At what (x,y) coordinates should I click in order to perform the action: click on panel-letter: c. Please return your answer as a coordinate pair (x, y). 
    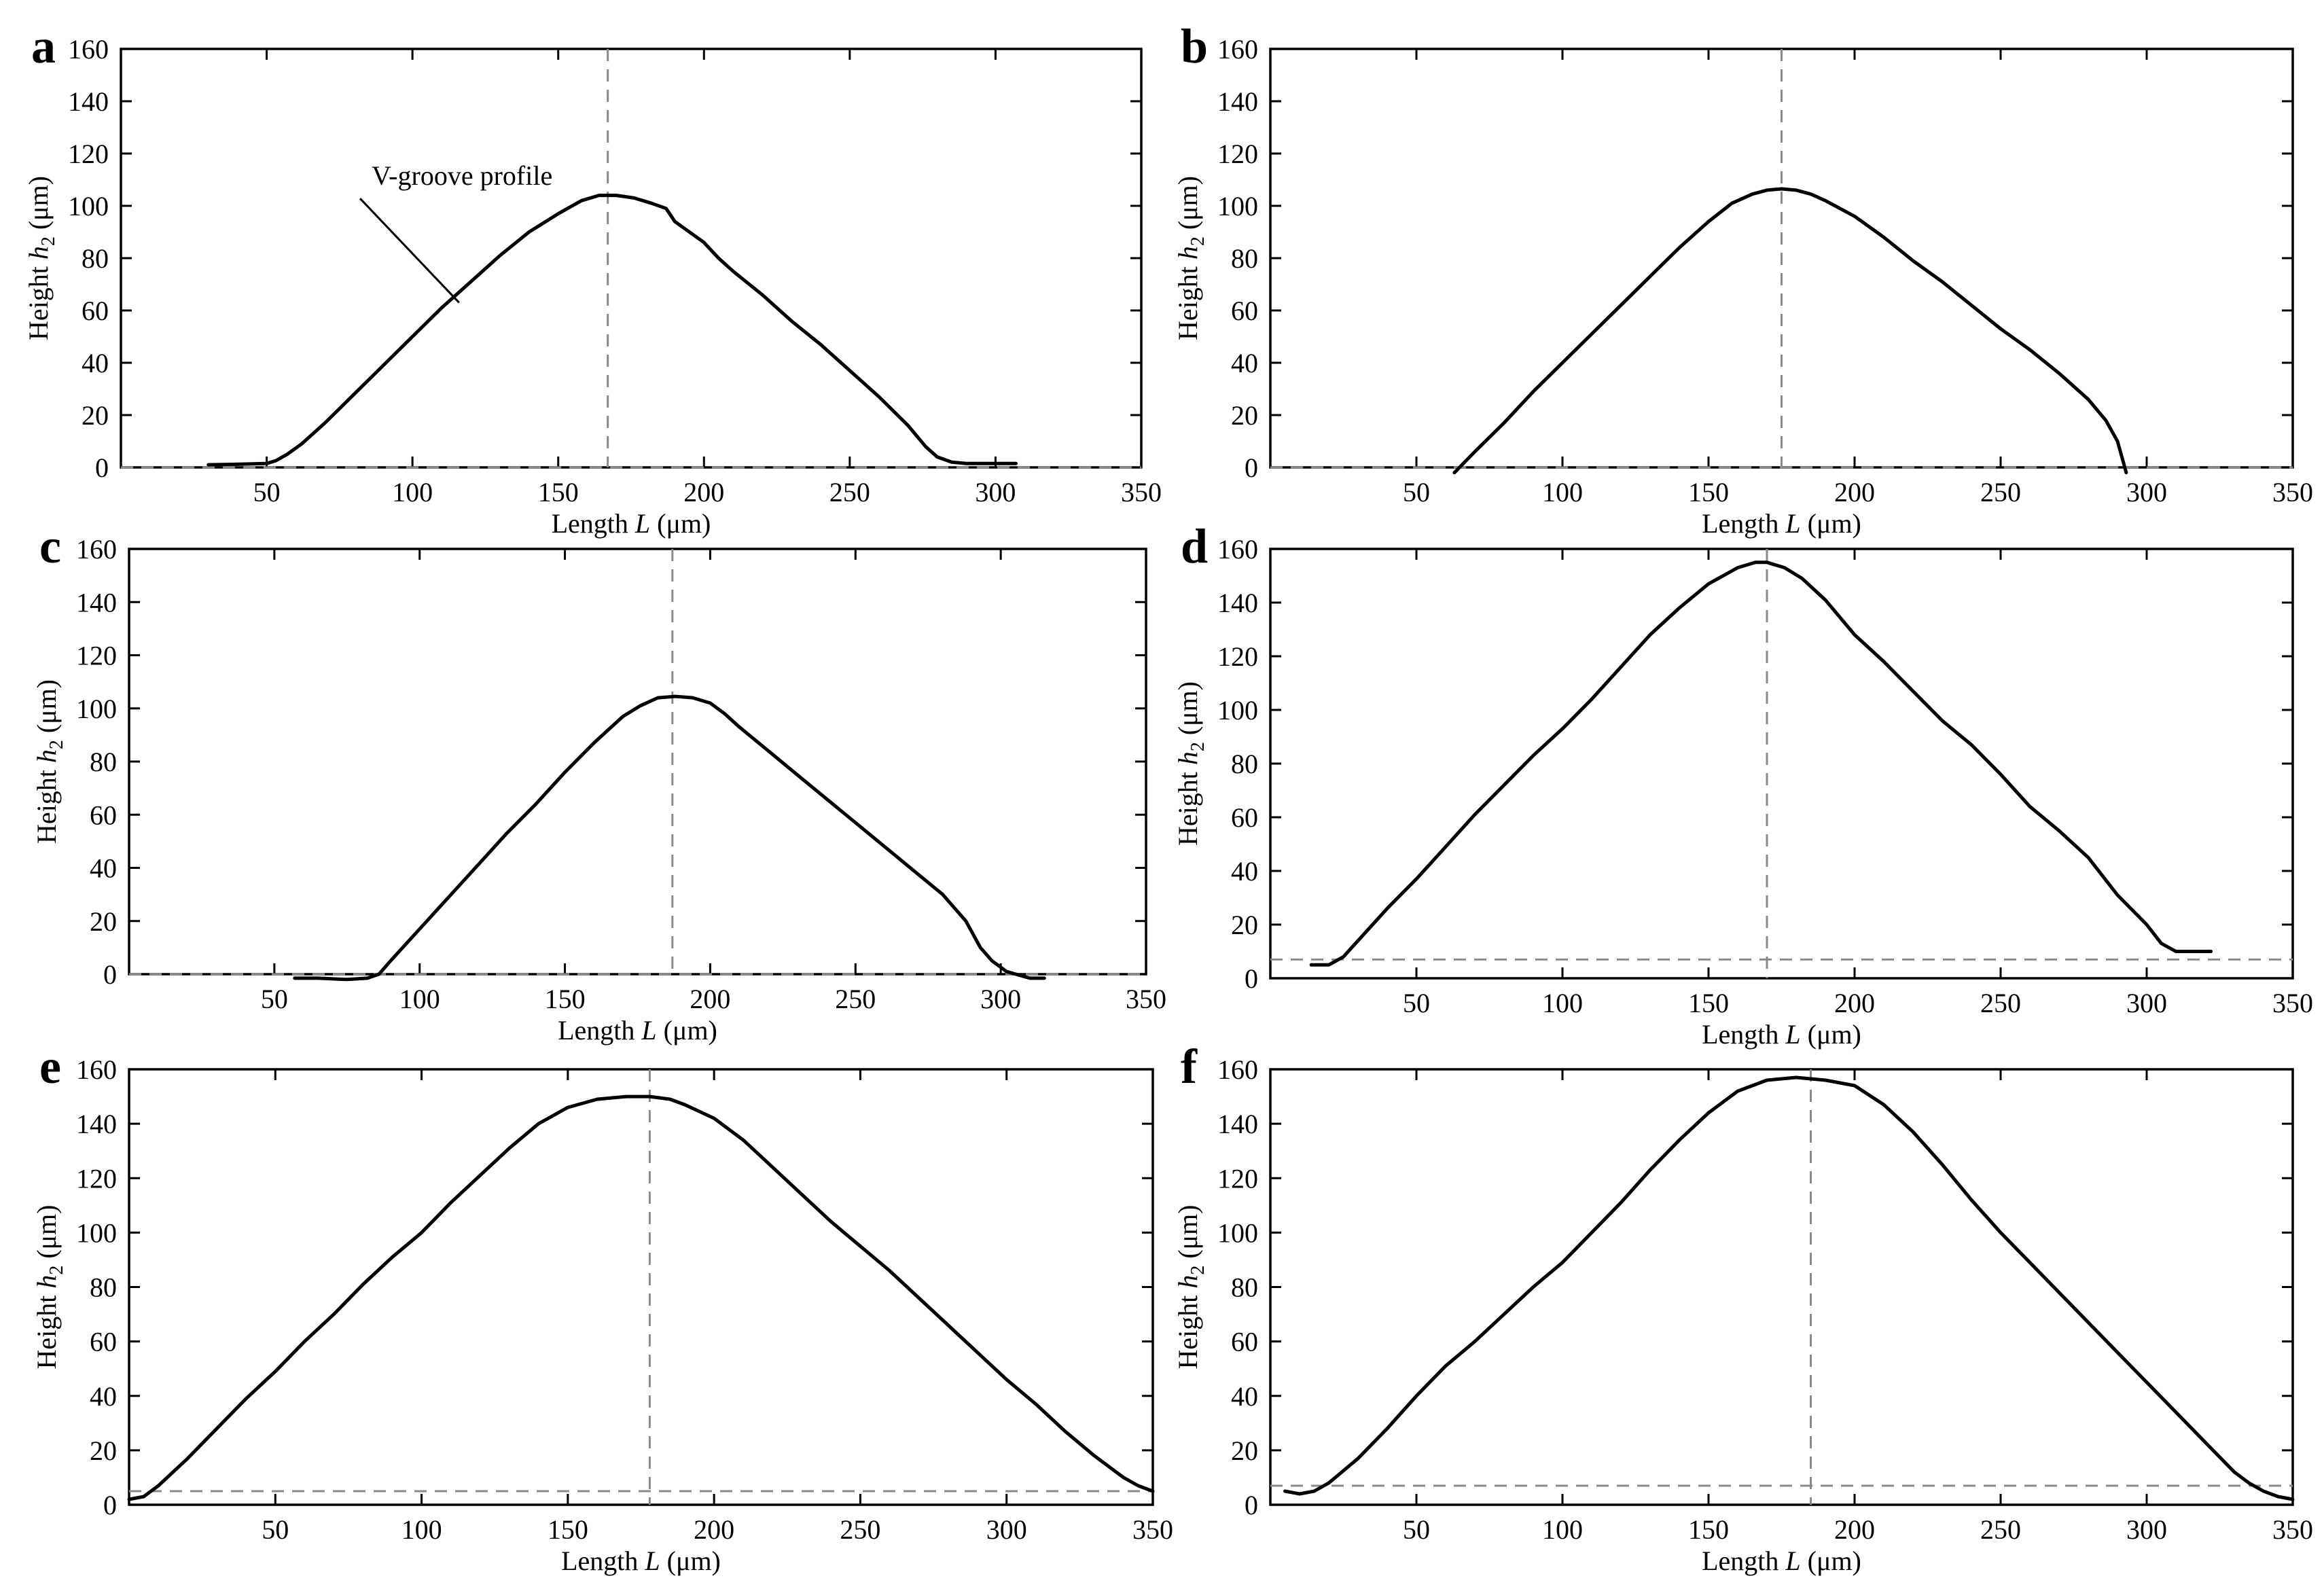
    Looking at the image, I should click on (50, 546).